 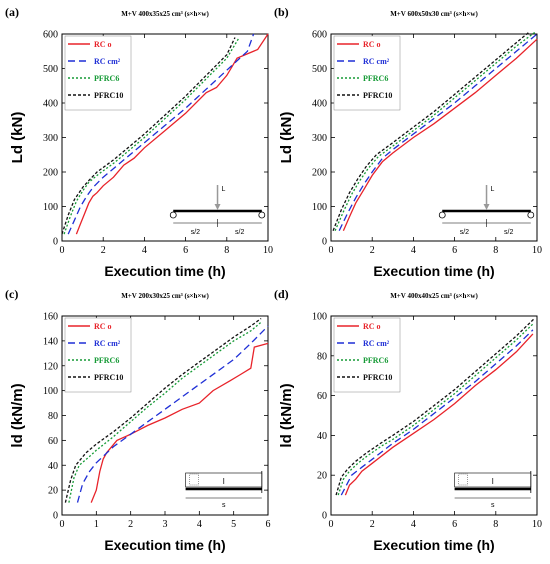 I want to click on y-tick-label: 120, so click(x=50, y=366).